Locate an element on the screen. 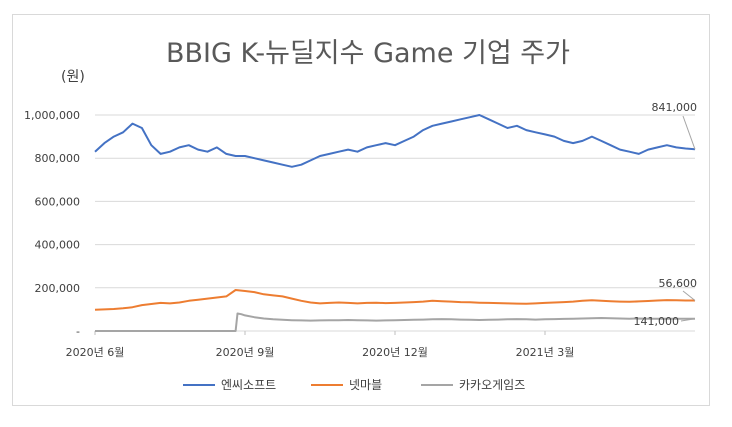 This screenshot has width=732, height=427. annotation-label: 141,000 is located at coordinates (657, 321).